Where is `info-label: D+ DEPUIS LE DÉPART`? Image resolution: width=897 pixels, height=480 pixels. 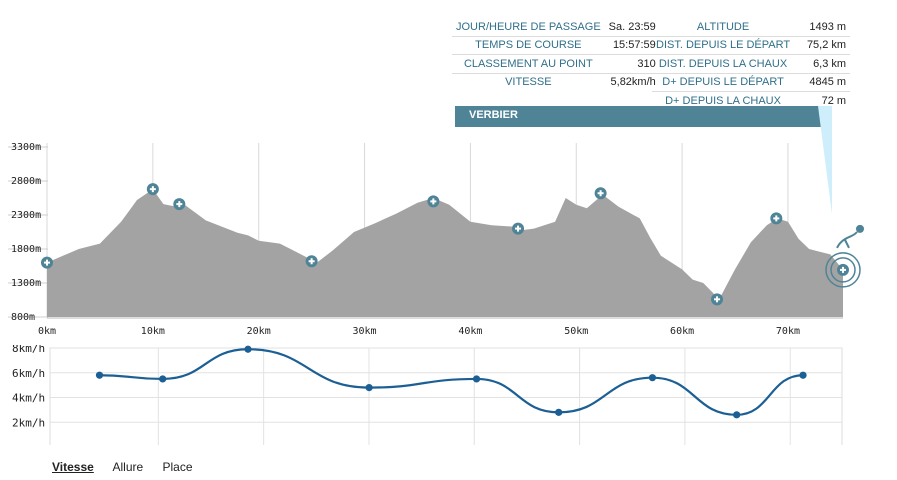 info-label: D+ DEPUIS LE DÉPART is located at coordinates (723, 82).